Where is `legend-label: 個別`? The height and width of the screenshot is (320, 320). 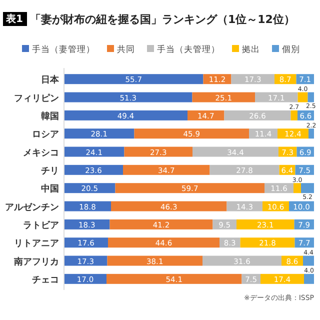
legend-label: 個別 is located at coordinates (291, 49).